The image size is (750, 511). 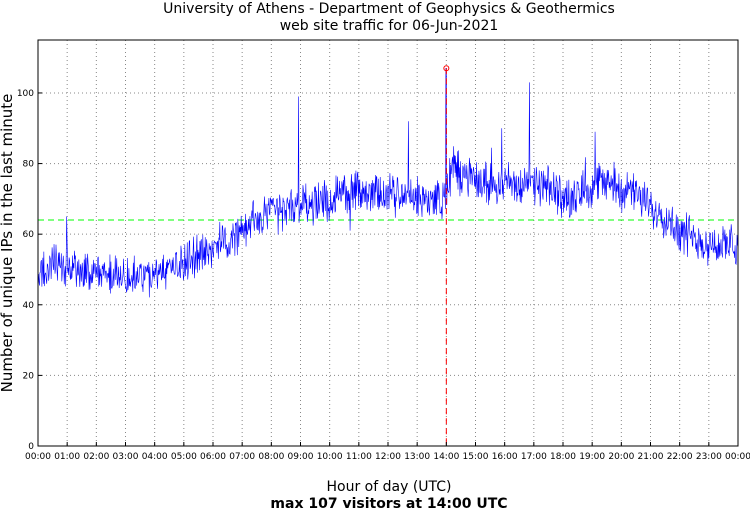 I want to click on x-tick-label: 12:00, so click(x=388, y=457).